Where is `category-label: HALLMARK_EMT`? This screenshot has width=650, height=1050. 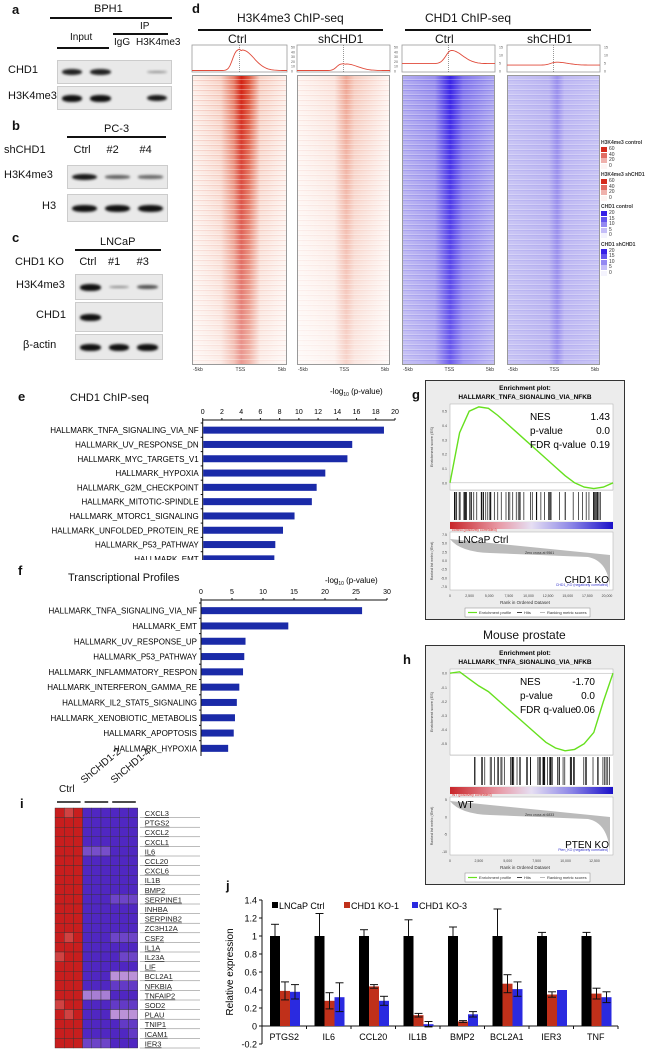 category-label: HALLMARK_EMT is located at coordinates (166, 557).